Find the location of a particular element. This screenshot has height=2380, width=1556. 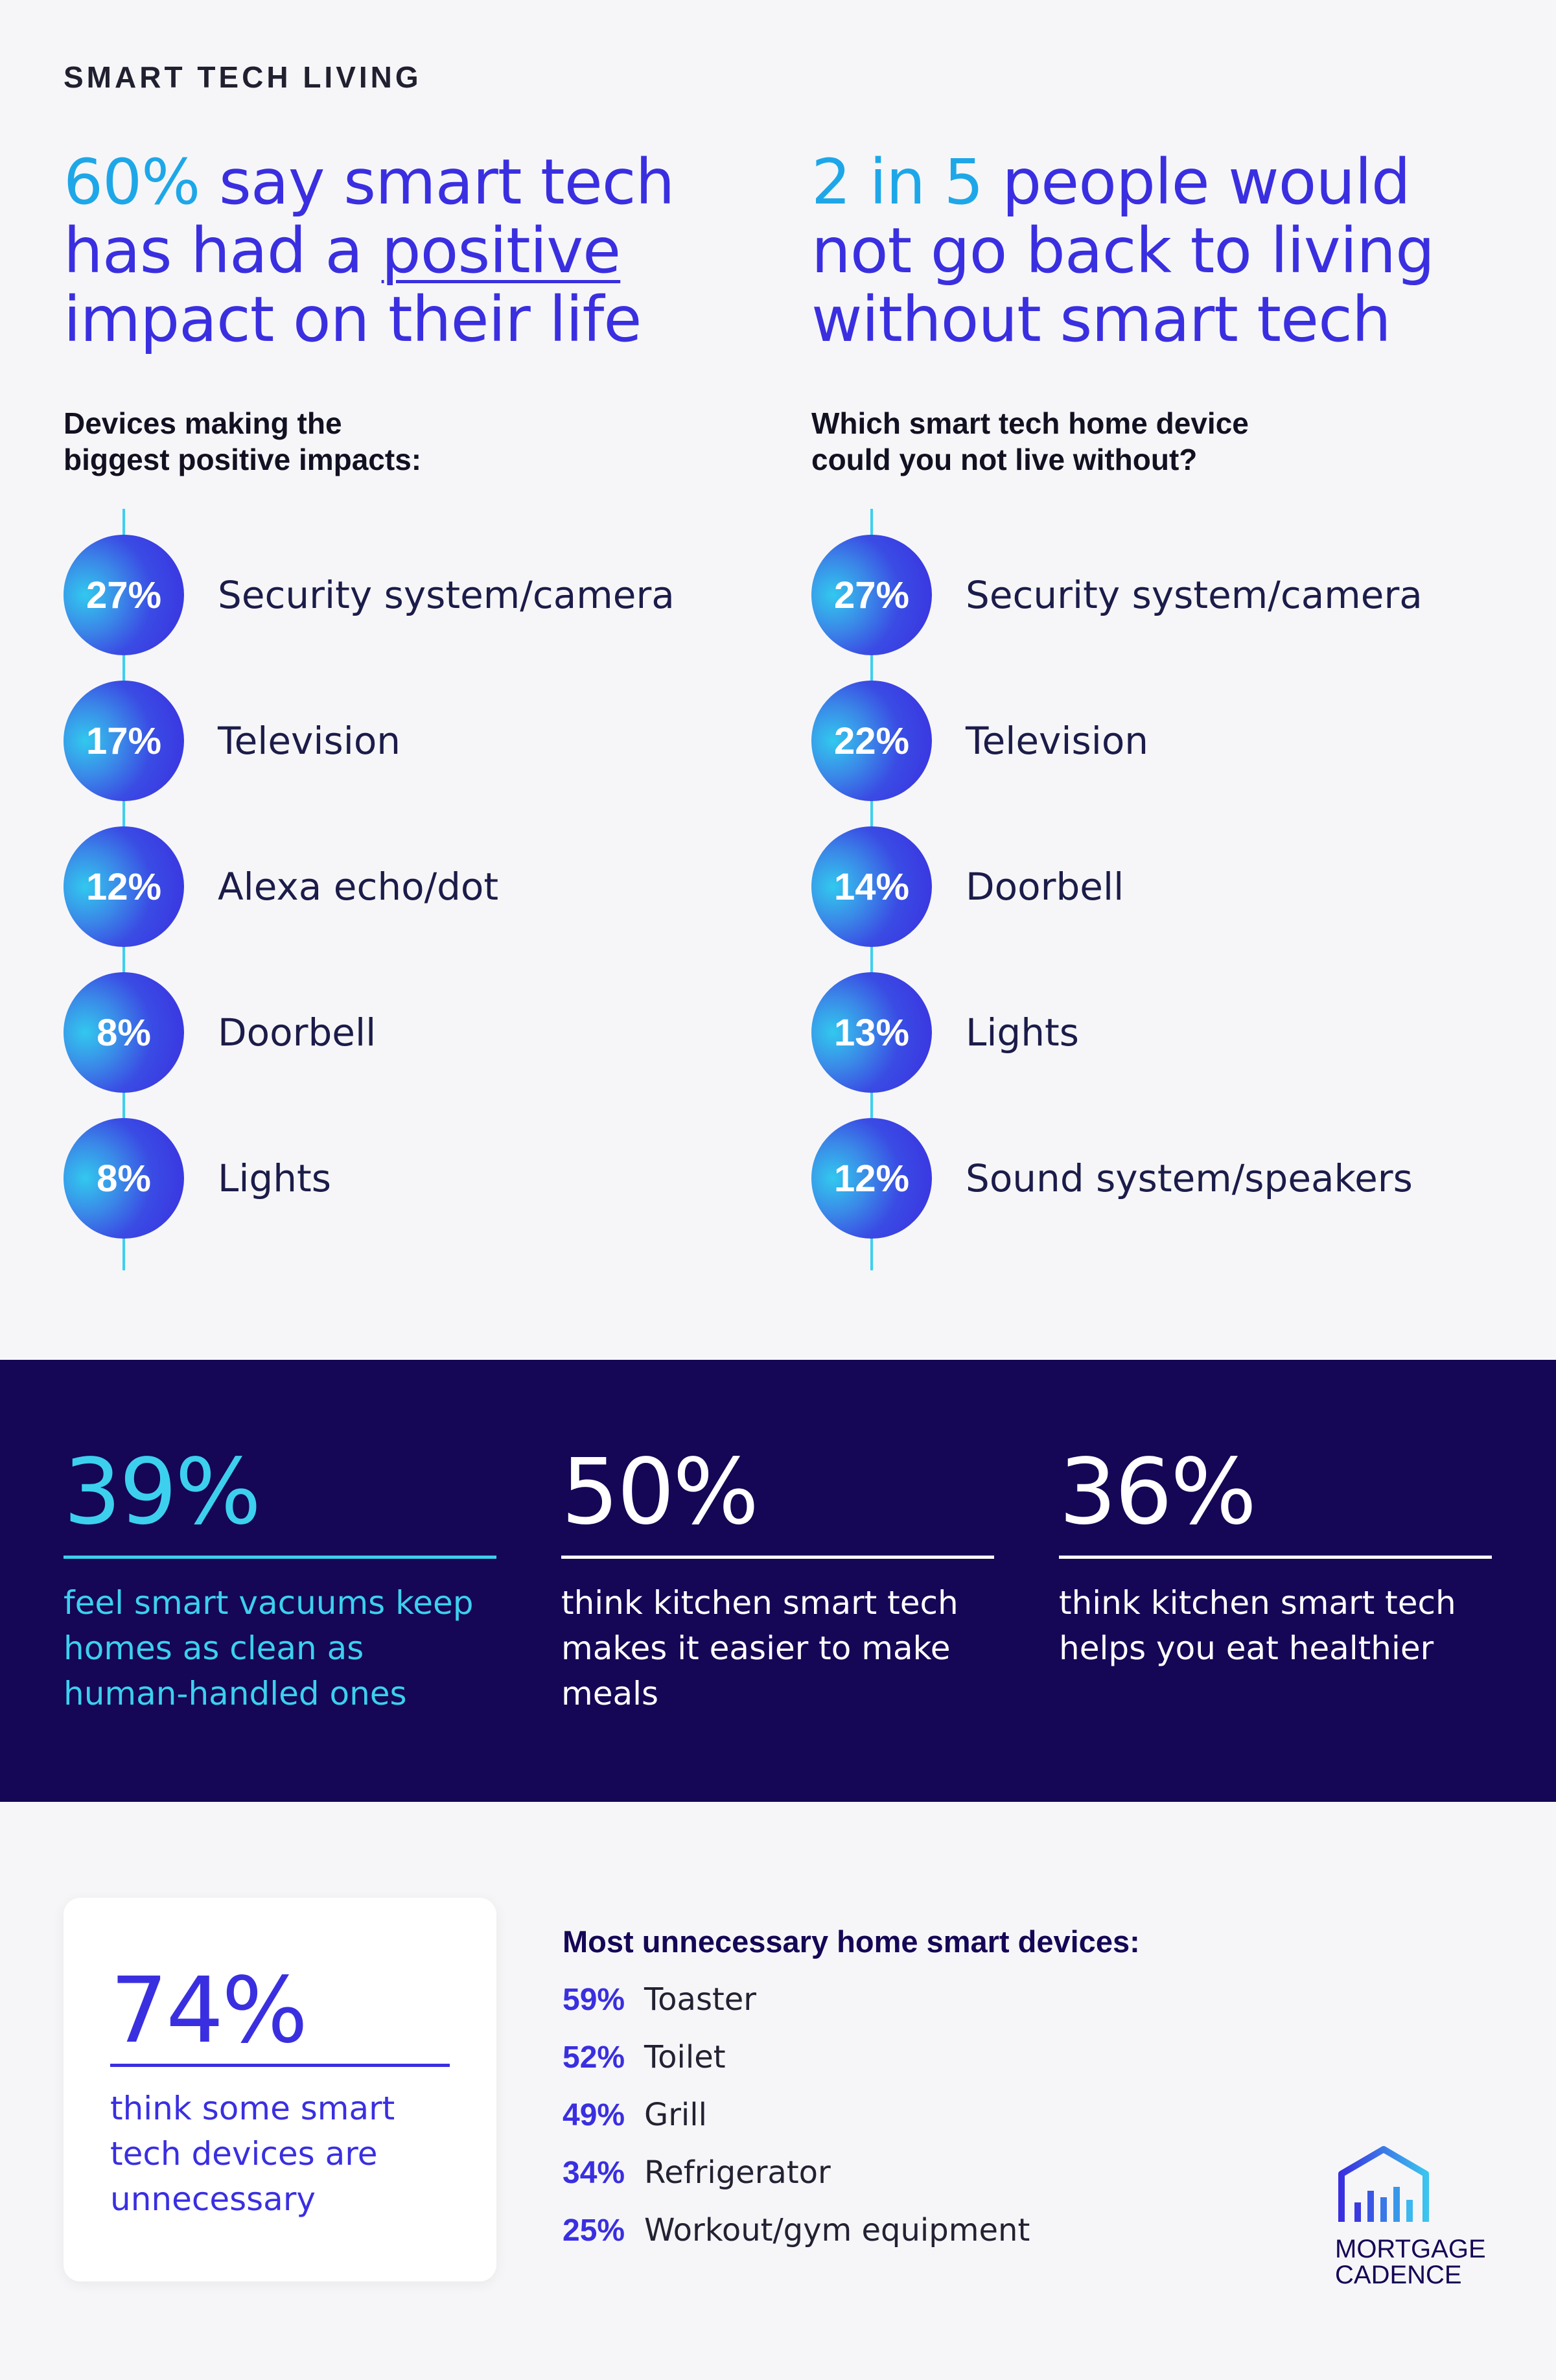

percent-circle: 17% is located at coordinates (124, 741).